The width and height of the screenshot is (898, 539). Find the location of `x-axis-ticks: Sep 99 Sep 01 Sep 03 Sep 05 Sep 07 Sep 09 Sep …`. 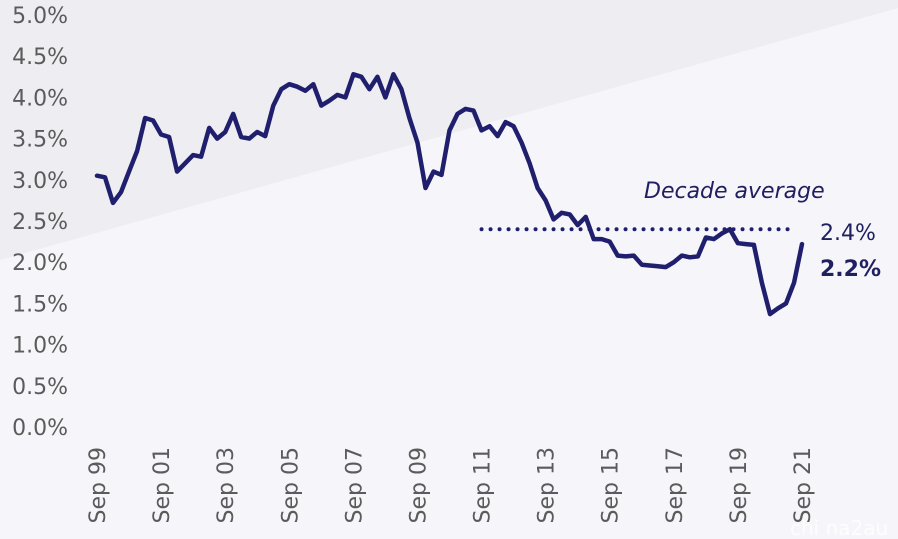

x-axis-ticks: Sep 99 Sep 01 Sep 03 Sep 05 Sep 07 Sep 09 Sep … is located at coordinates (451, 485).